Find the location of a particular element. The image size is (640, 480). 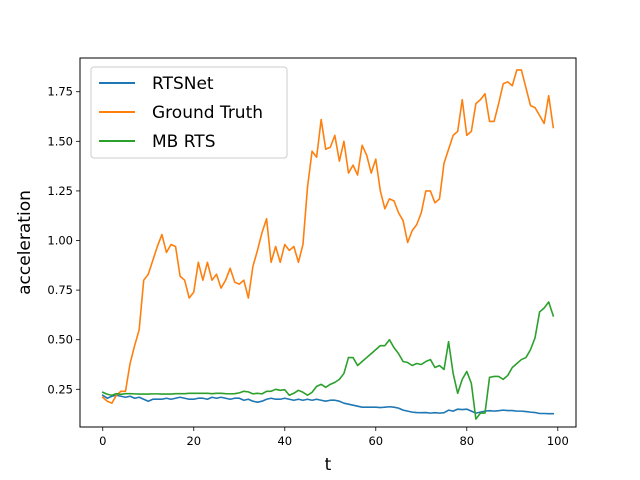

legend-box is located at coordinates (189, 112).